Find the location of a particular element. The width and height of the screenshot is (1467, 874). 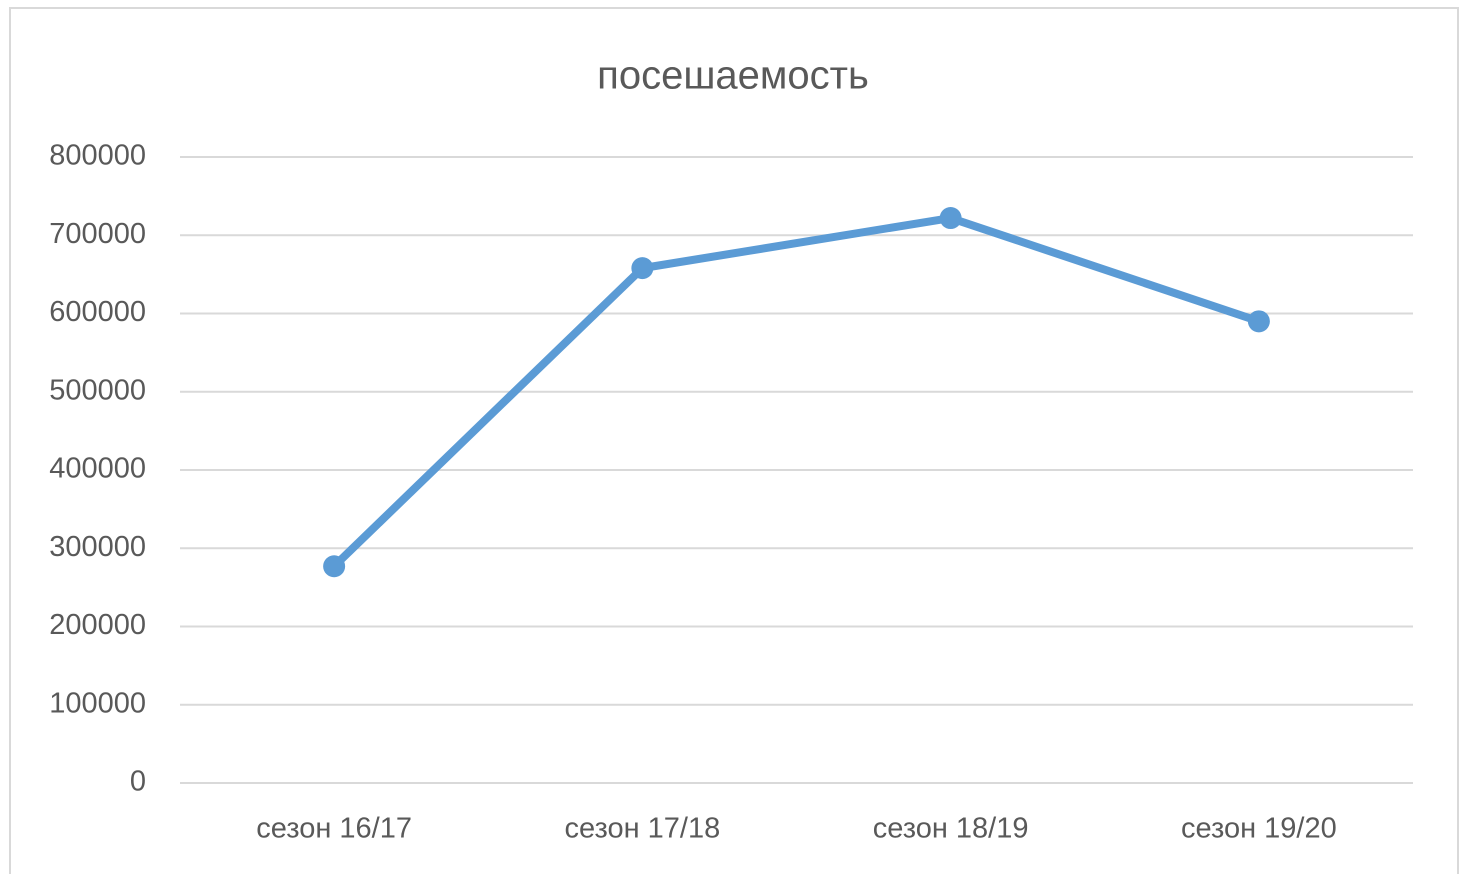

x-tick-label: сезон 17/18 is located at coordinates (643, 829).